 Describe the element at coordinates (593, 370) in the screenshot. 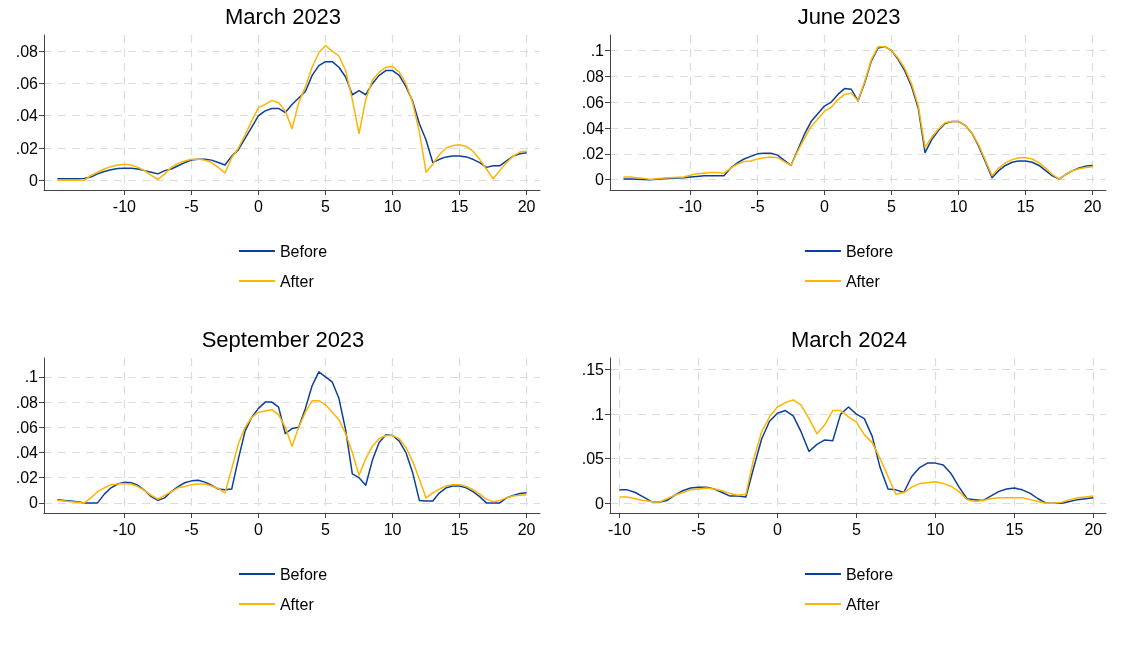

I see `y-tick-label: .15` at that location.